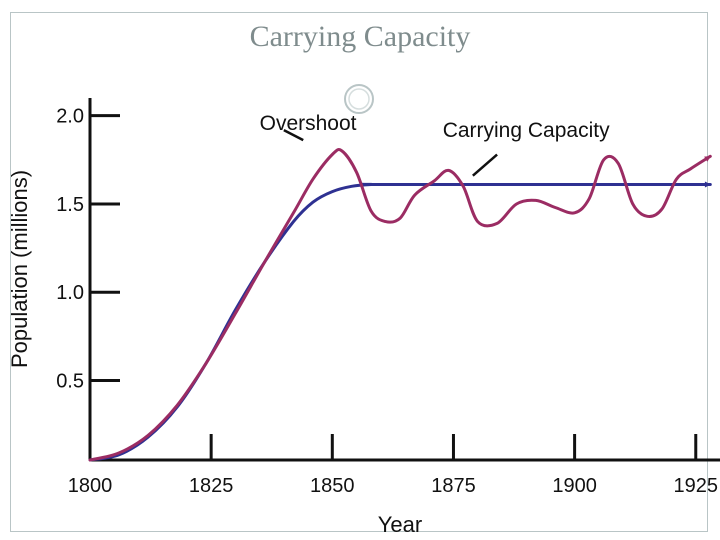 The image size is (720, 540). I want to click on x-tick-label: 1875, so click(453, 486).